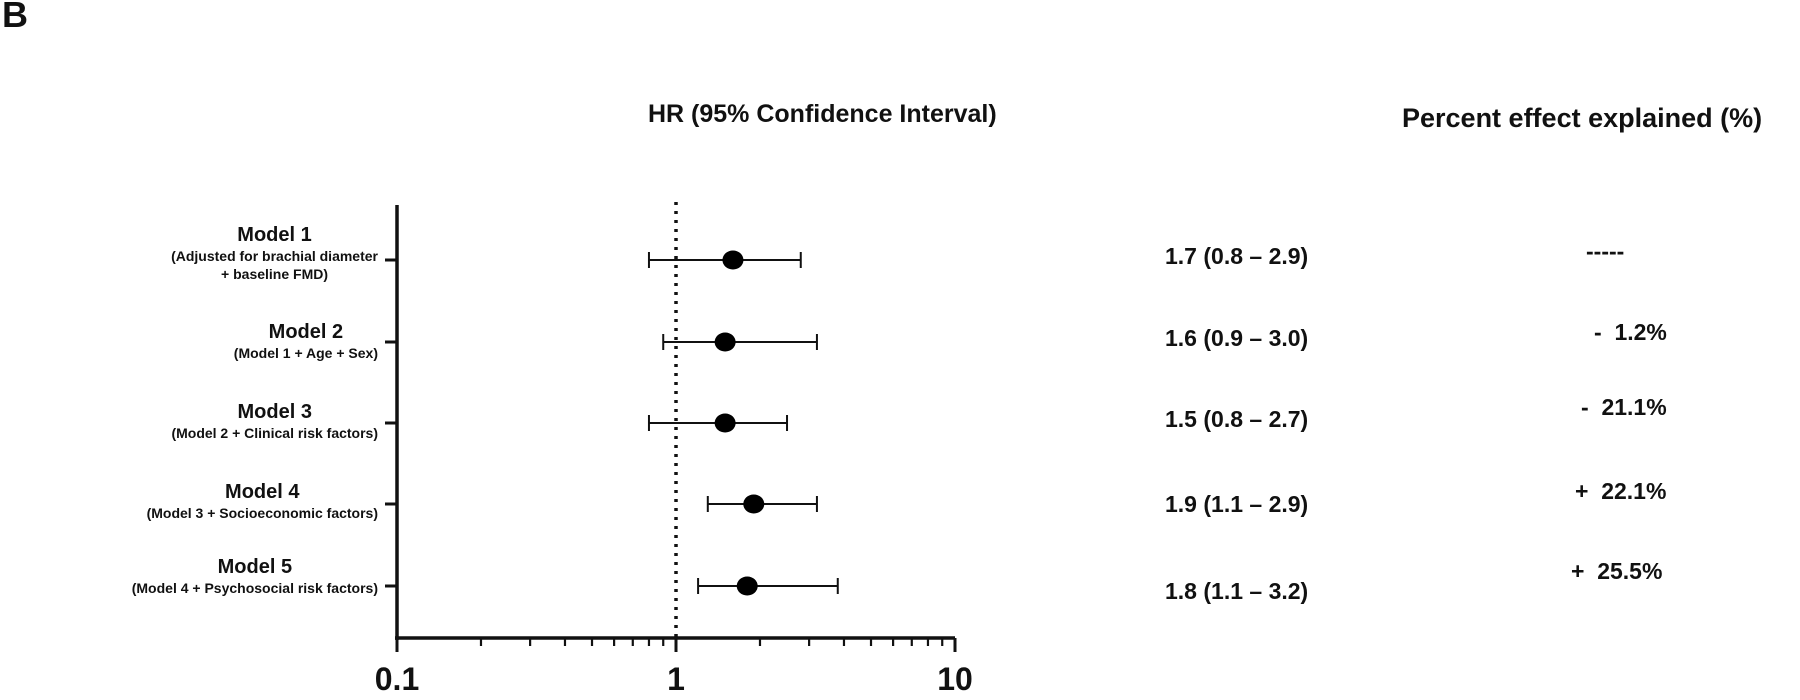 The image size is (1800, 700). Describe the element at coordinates (1624, 407) in the screenshot. I see `percent-value: - 21.1%` at that location.